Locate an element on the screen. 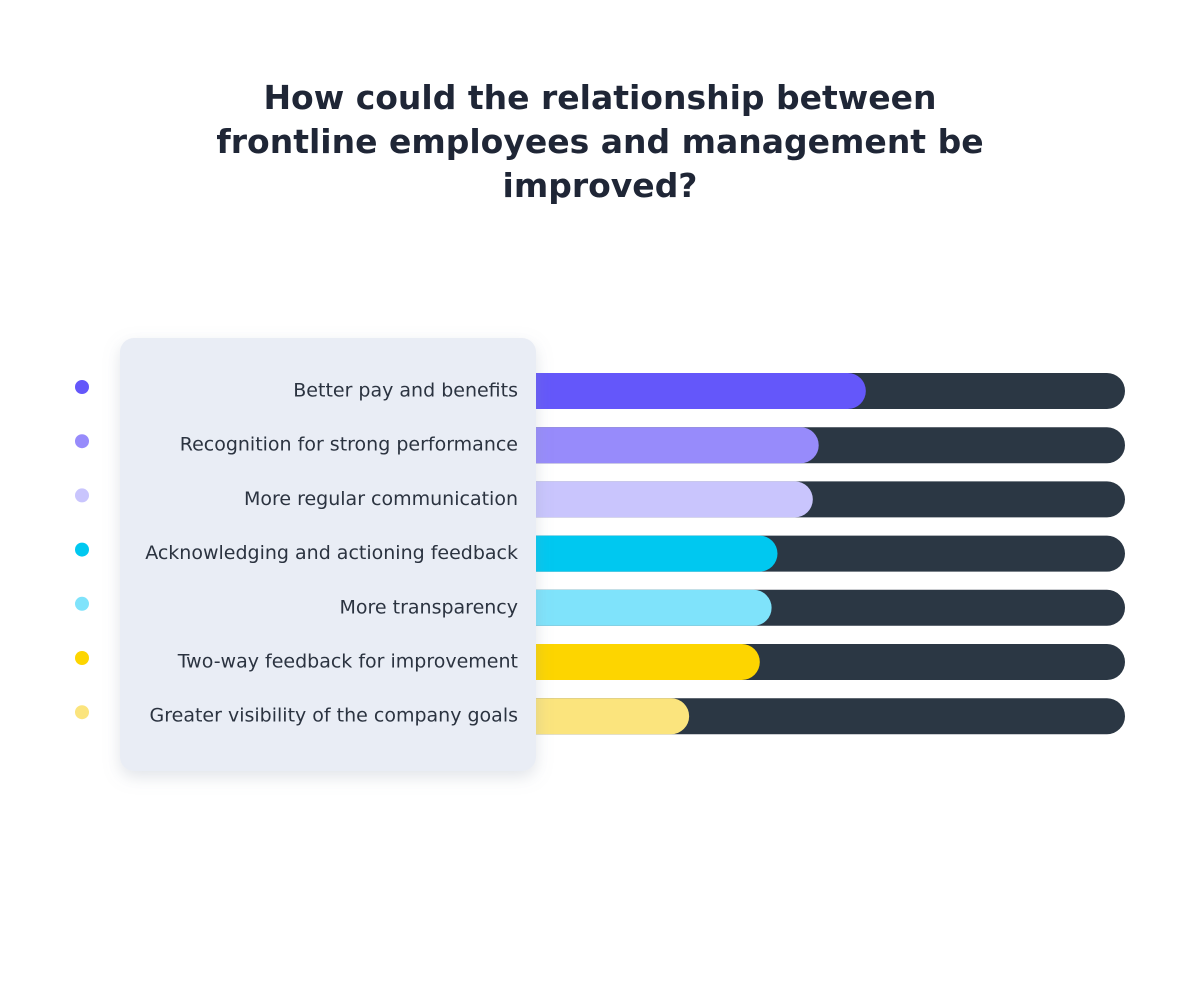 This screenshot has height=1000, width=1200. category-label: Greater visibility of the company goals is located at coordinates (334, 716).